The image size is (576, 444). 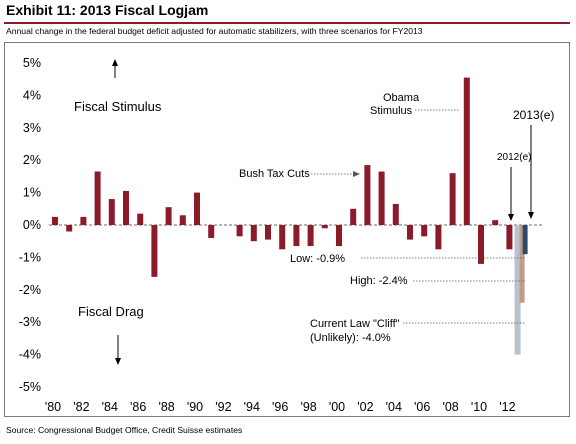 I want to click on bush-arrowhead, so click(x=356, y=174).